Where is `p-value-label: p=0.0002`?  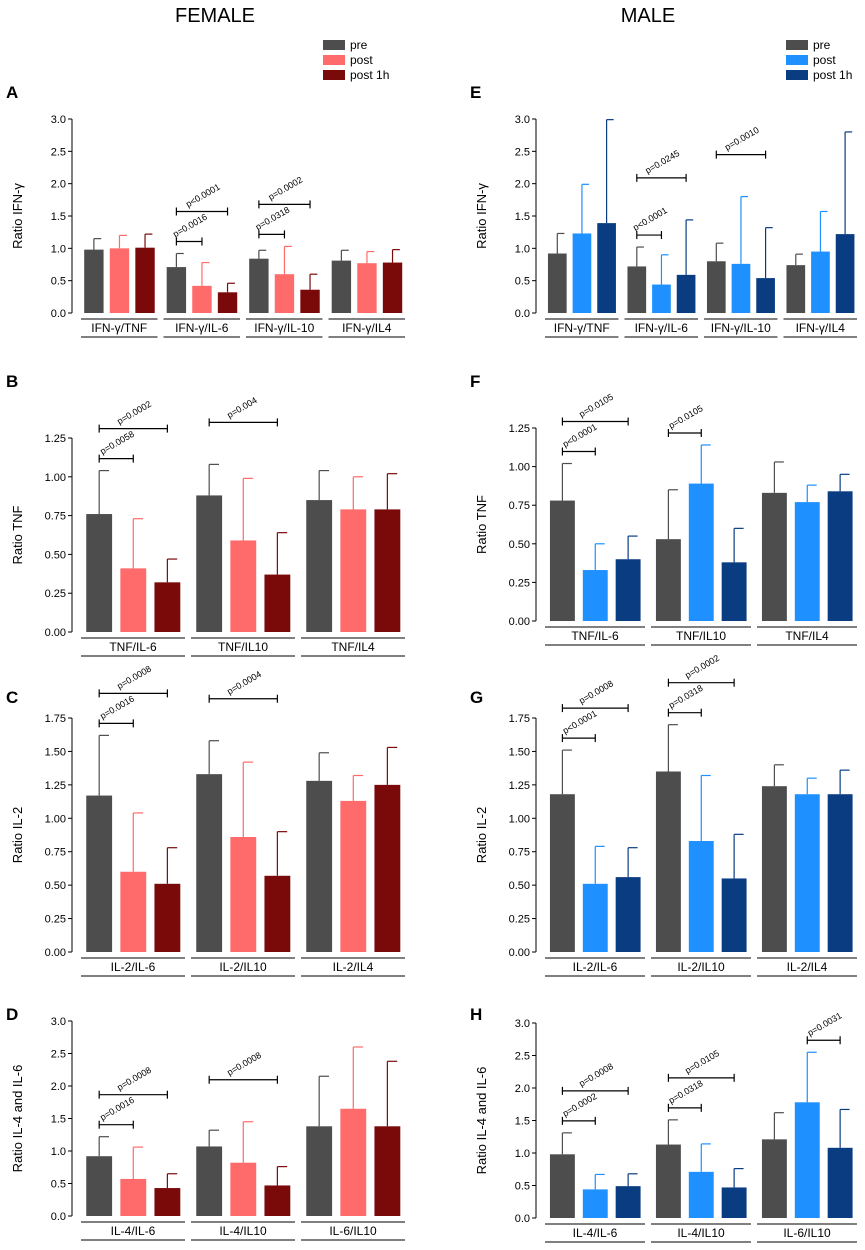
p-value-label: p=0.0002 is located at coordinates (702, 667).